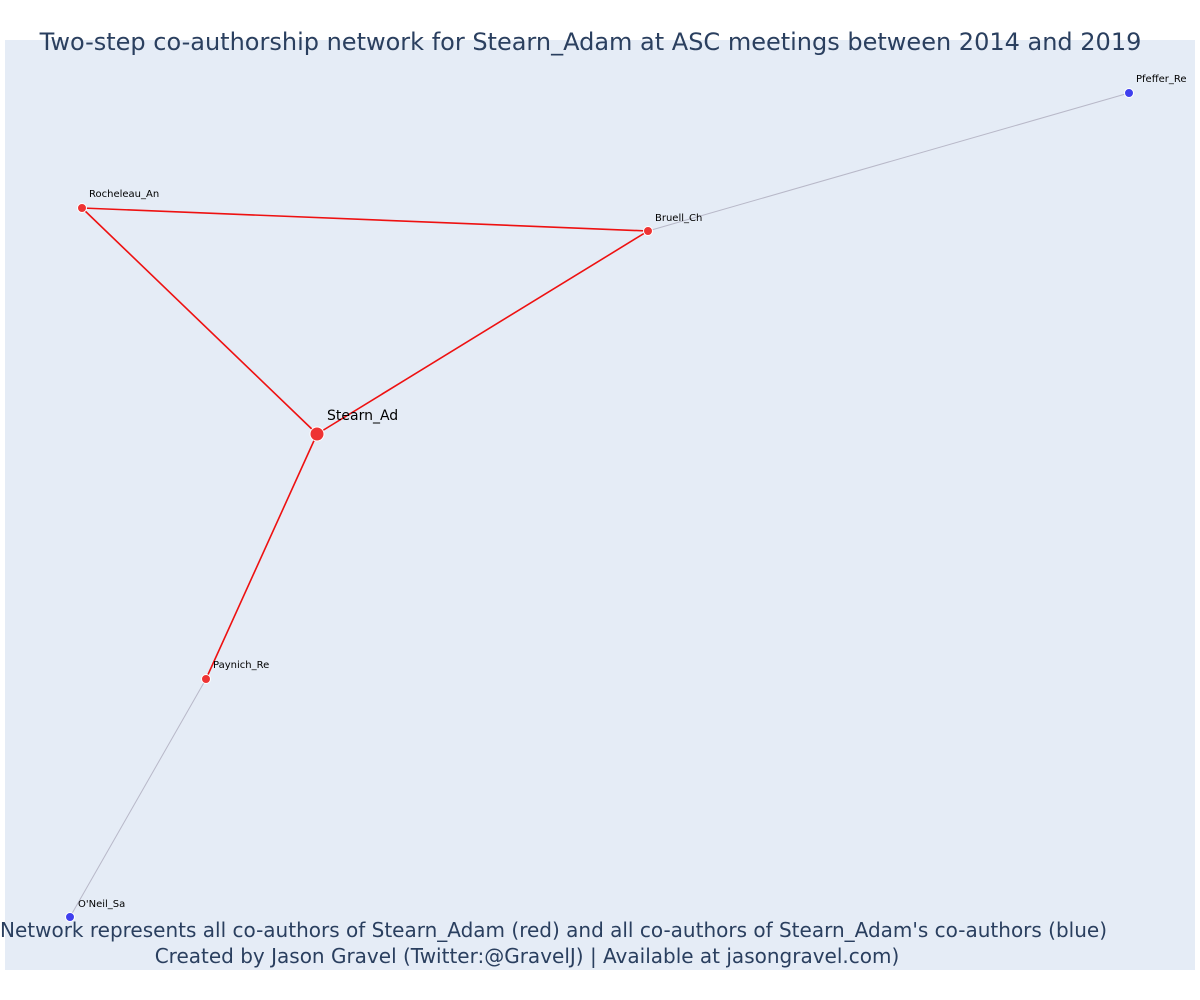  Describe the element at coordinates (241, 665) in the screenshot. I see `node-label-paynich-re: Paynich_Re` at that location.